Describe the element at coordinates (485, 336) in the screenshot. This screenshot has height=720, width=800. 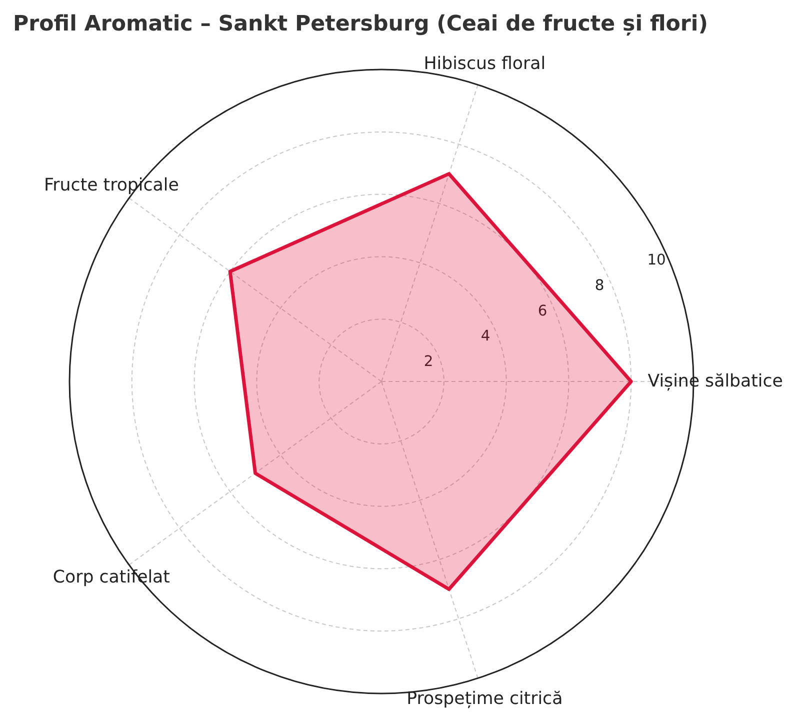
I see `y-tick-label: 4` at that location.